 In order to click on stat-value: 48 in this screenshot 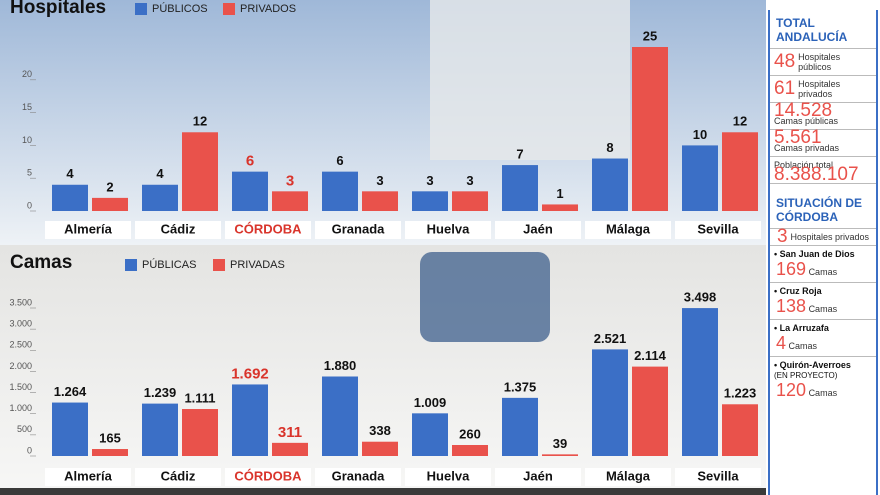, I will do `click(785, 61)`.